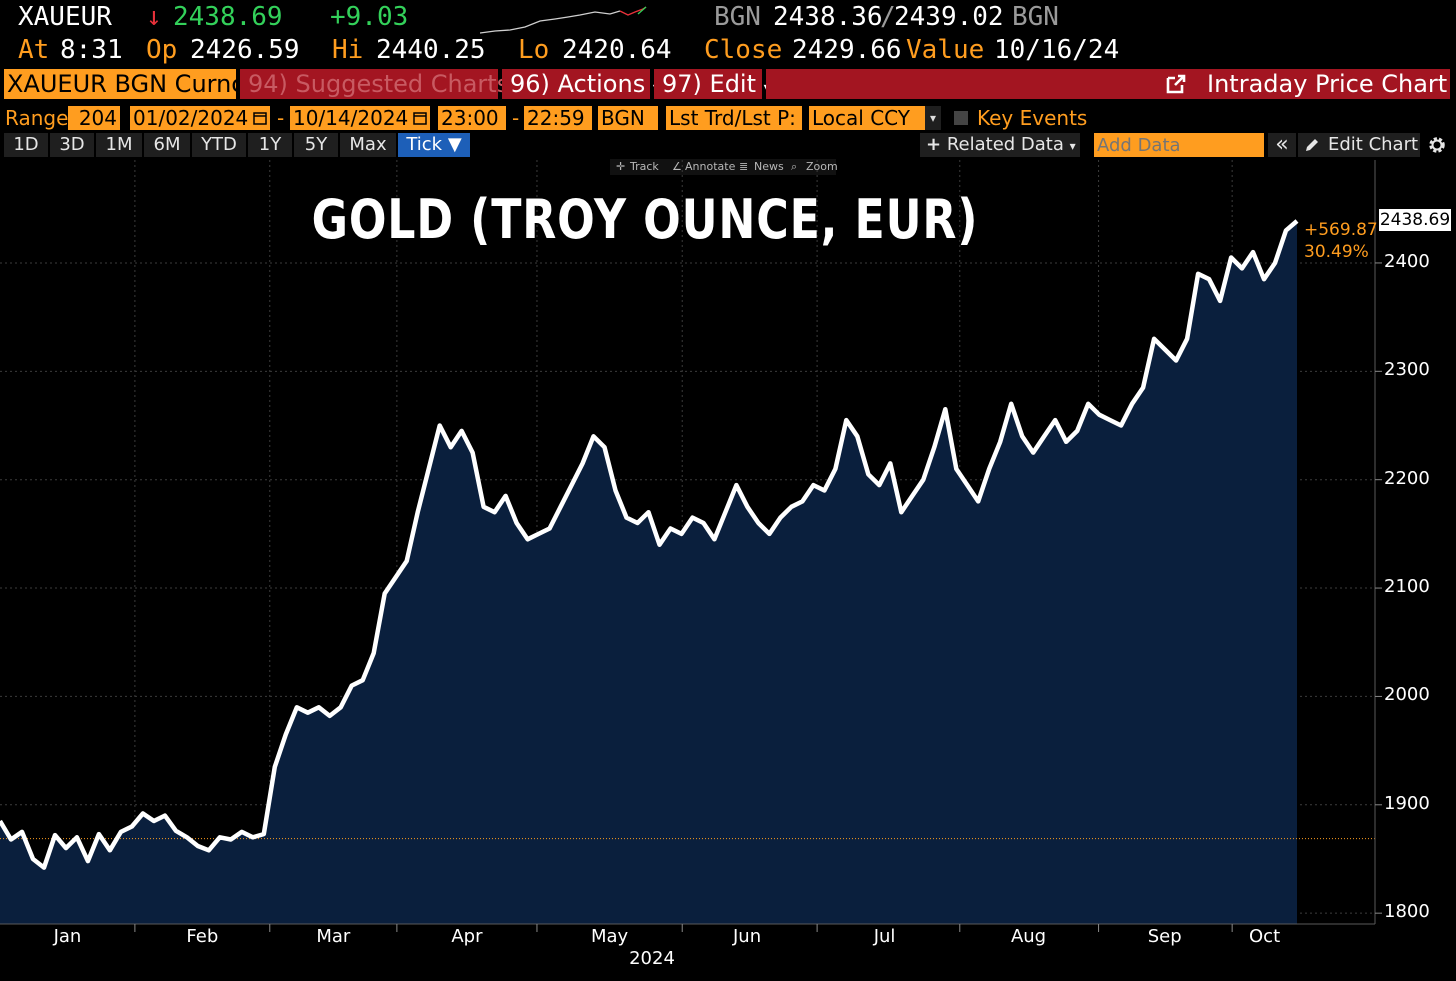 Image resolution: width=1456 pixels, height=981 pixels. Describe the element at coordinates (202, 936) in the screenshot. I see `x-tick-label: Feb` at that location.